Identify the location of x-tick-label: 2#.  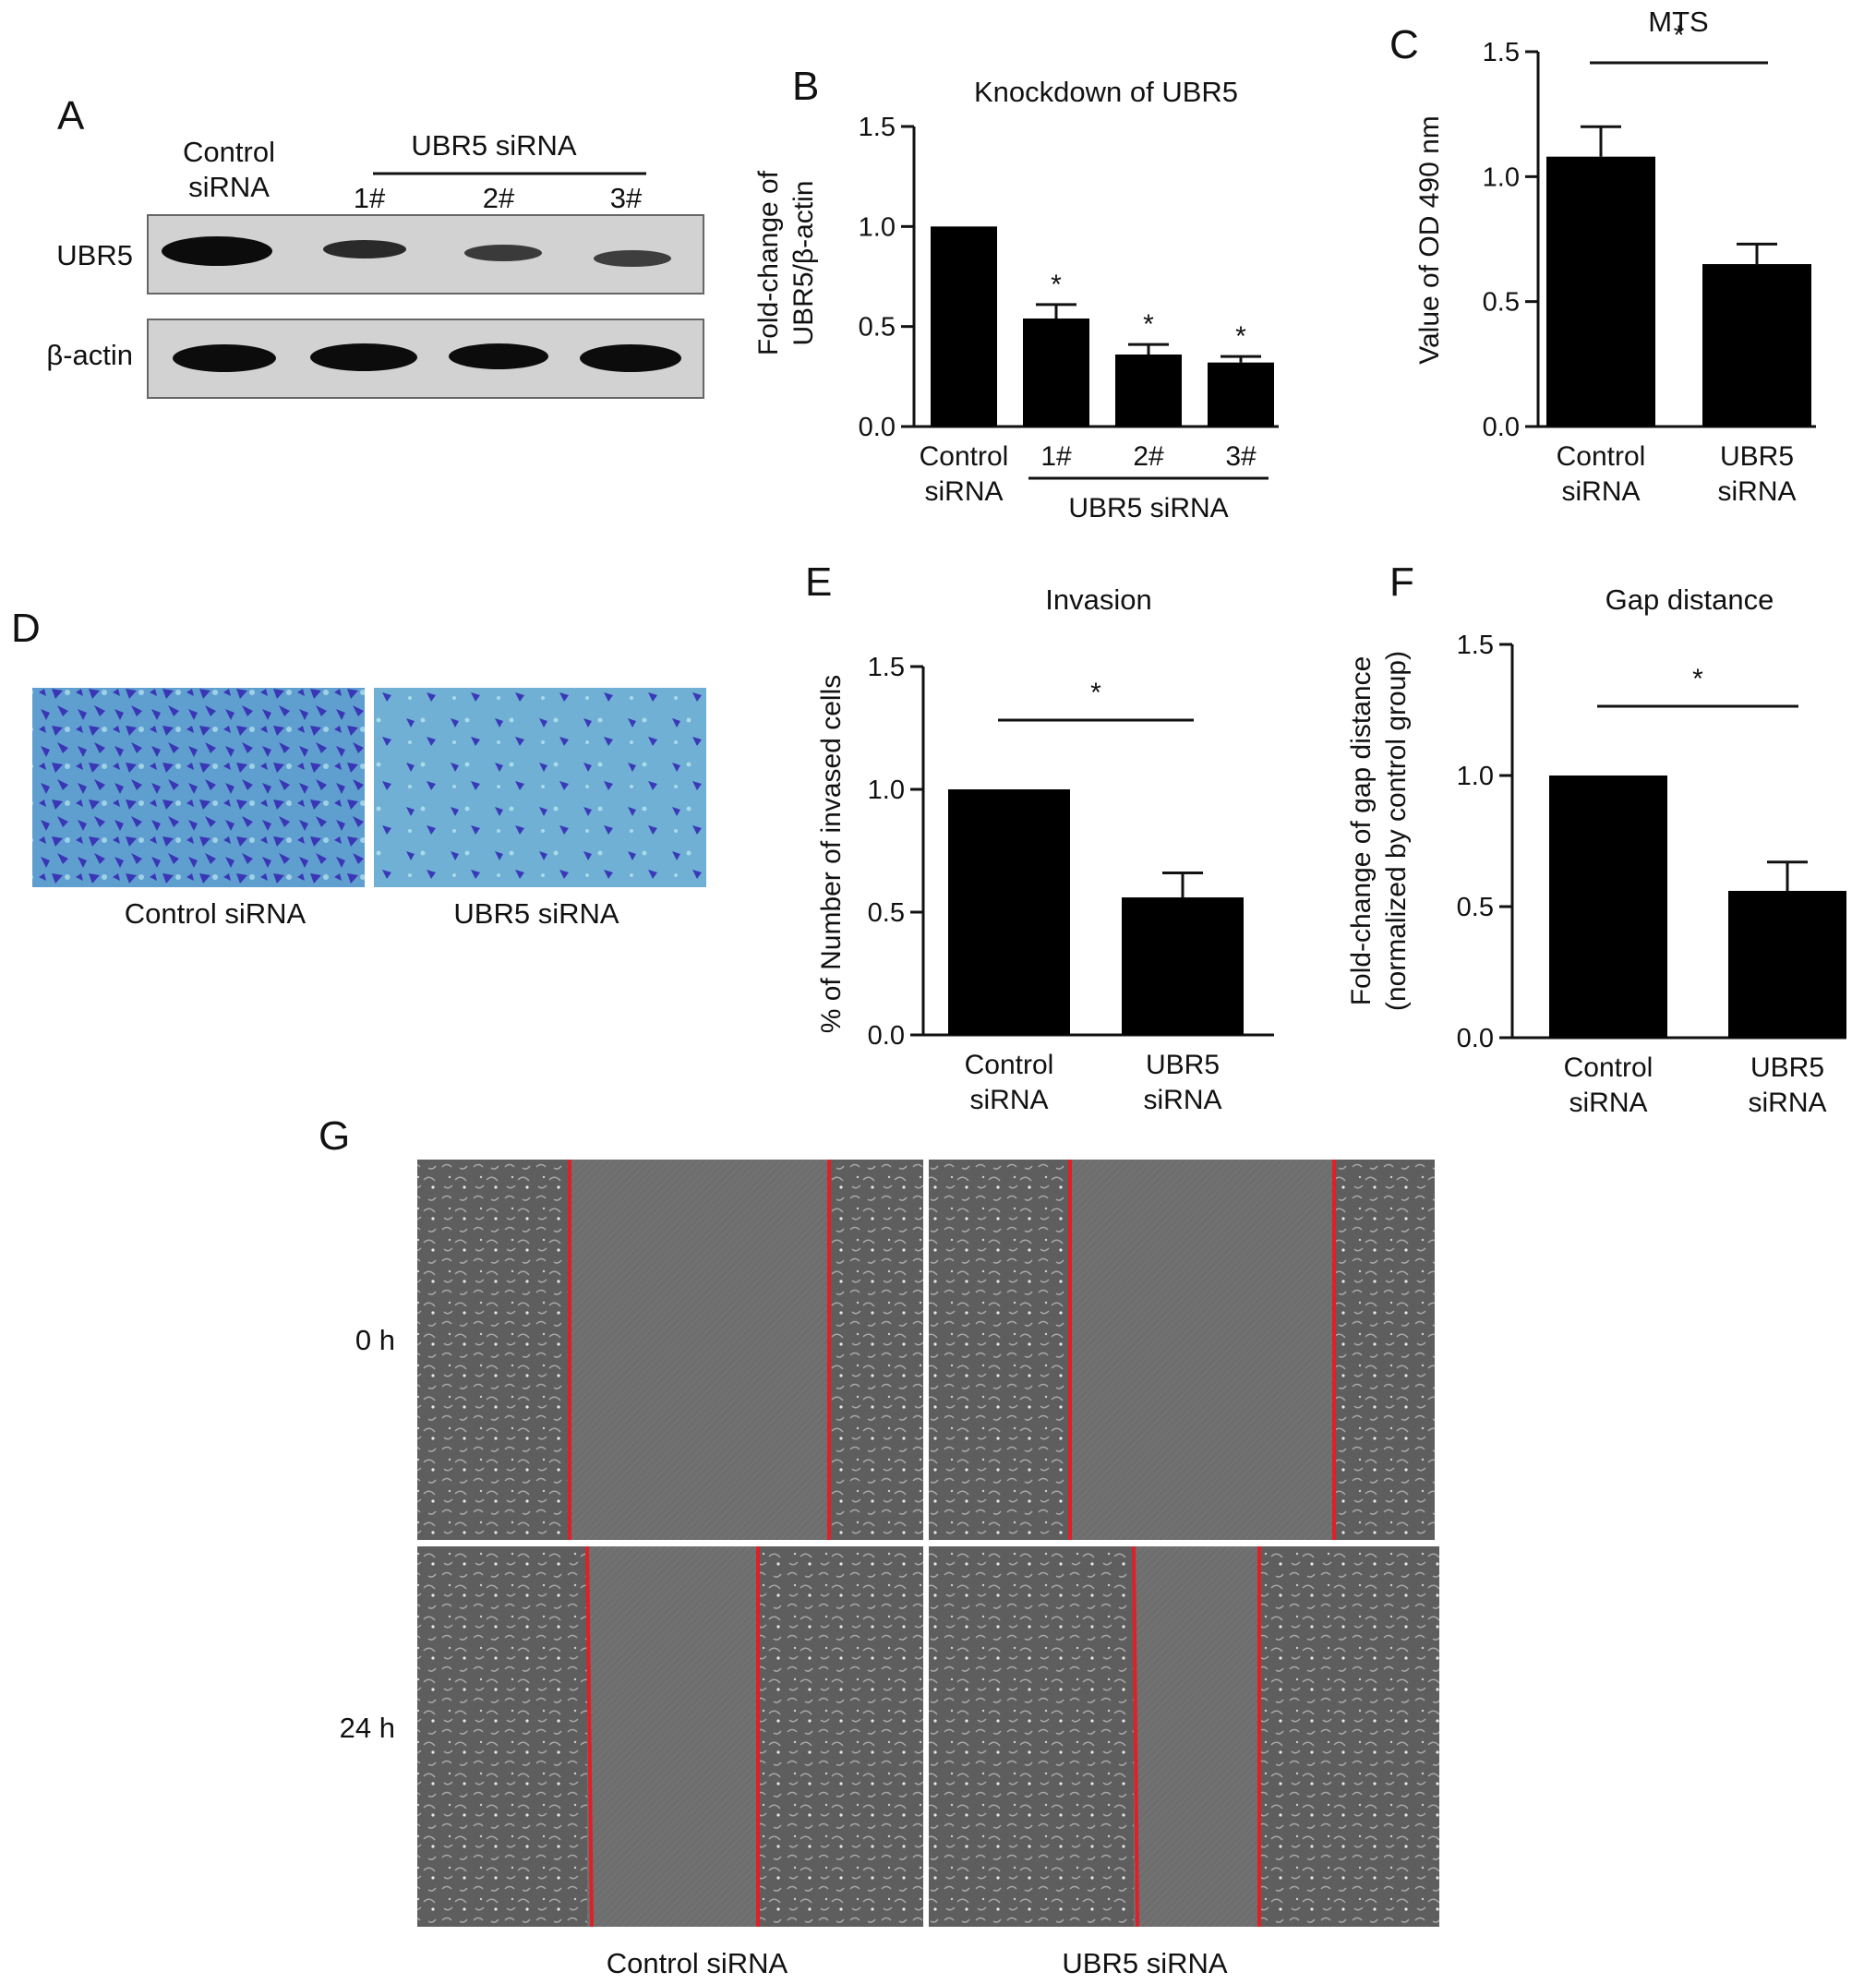
(1148, 457).